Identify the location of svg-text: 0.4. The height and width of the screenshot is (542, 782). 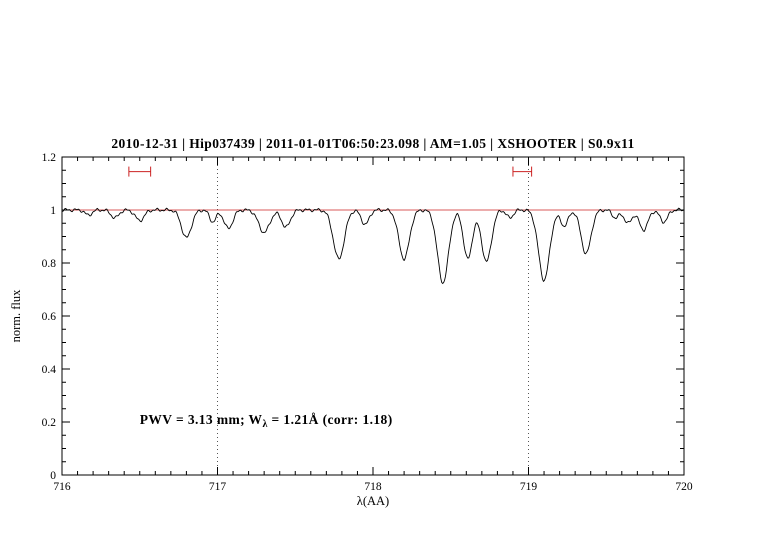
(49, 370).